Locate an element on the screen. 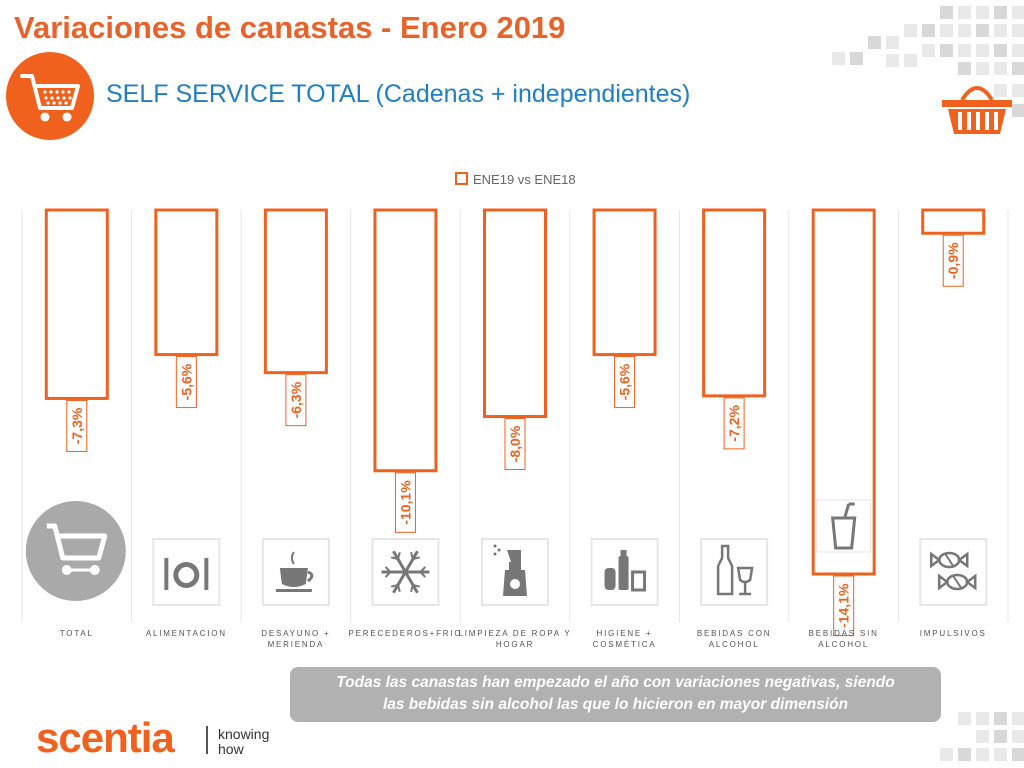 Image resolution: width=1024 pixels, height=768 pixels. tagline-line-2: how is located at coordinates (231, 749).